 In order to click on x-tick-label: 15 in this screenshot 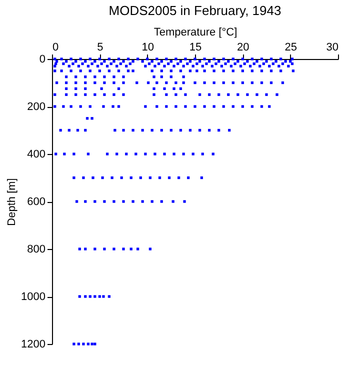, I will do `click(195, 48)`.